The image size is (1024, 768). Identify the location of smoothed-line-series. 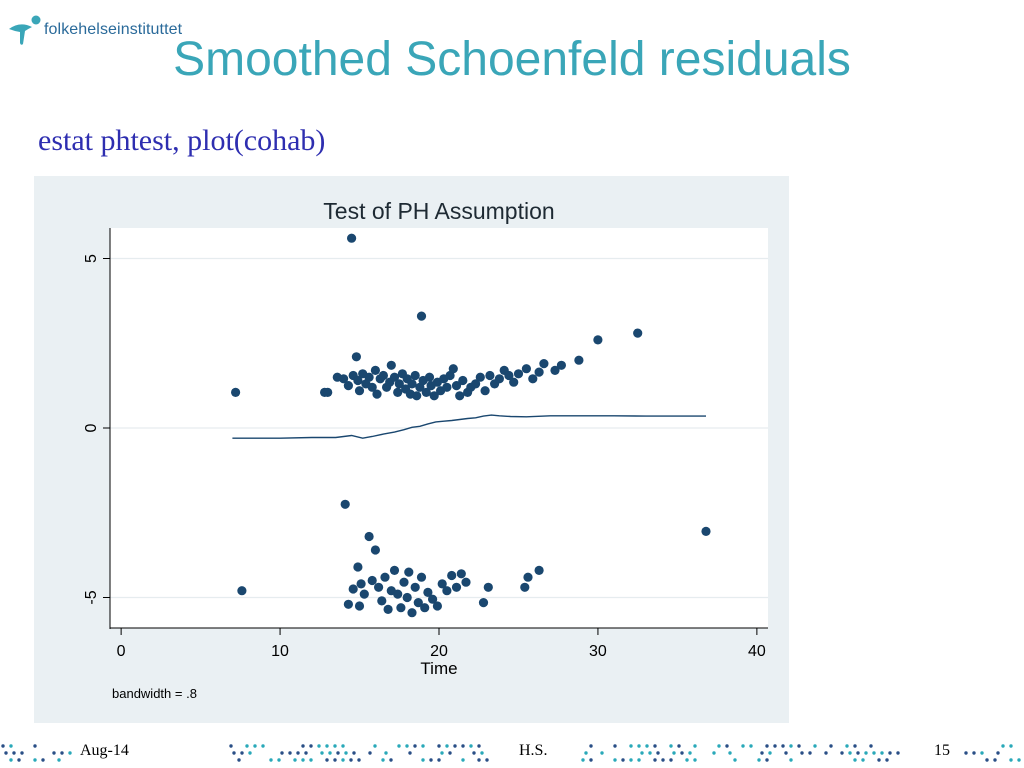
(469, 426).